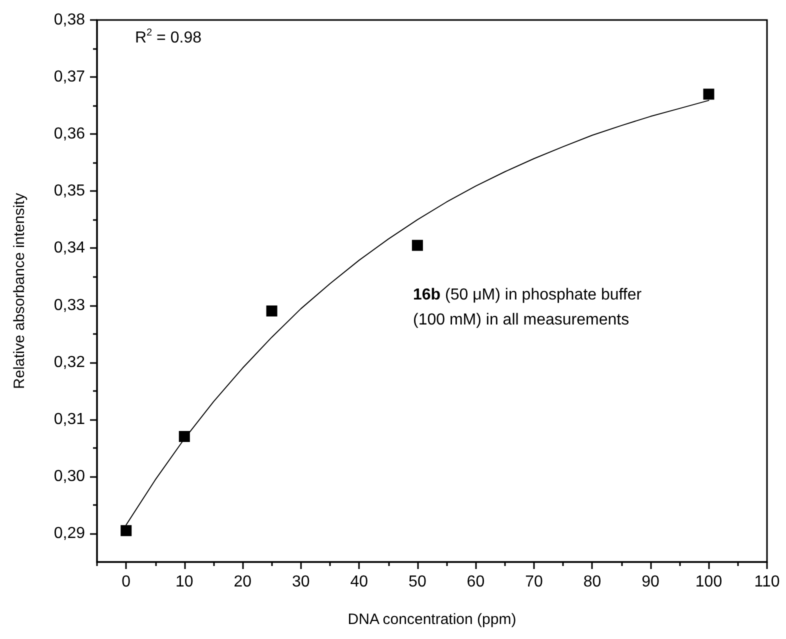 Image resolution: width=786 pixels, height=639 pixels. Describe the element at coordinates (70, 533) in the screenshot. I see `y-tick-label: 0,29` at that location.